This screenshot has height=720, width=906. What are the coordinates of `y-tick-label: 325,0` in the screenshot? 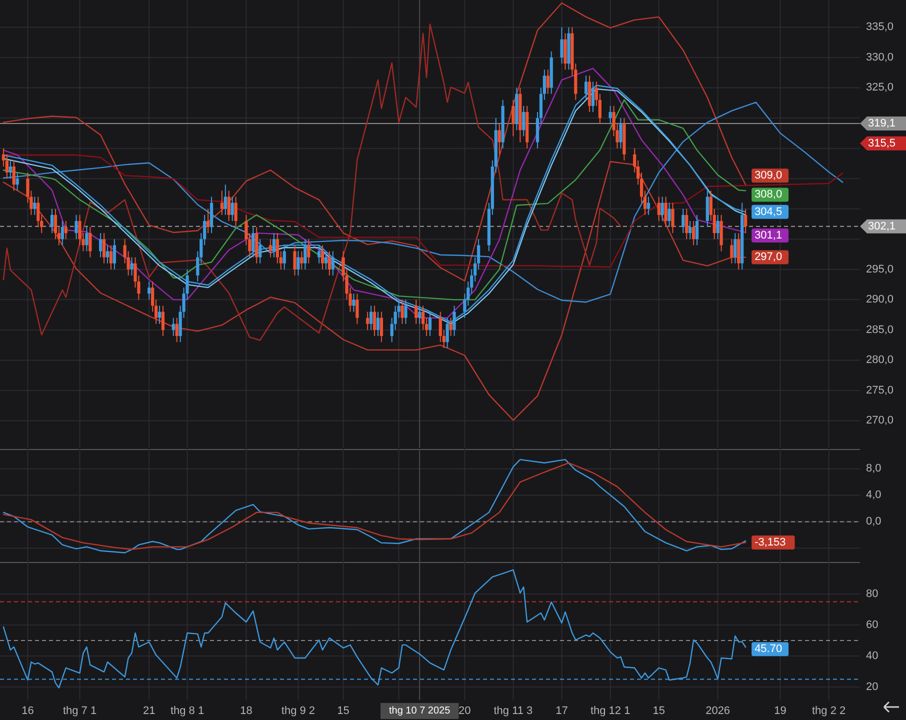 It's located at (880, 88).